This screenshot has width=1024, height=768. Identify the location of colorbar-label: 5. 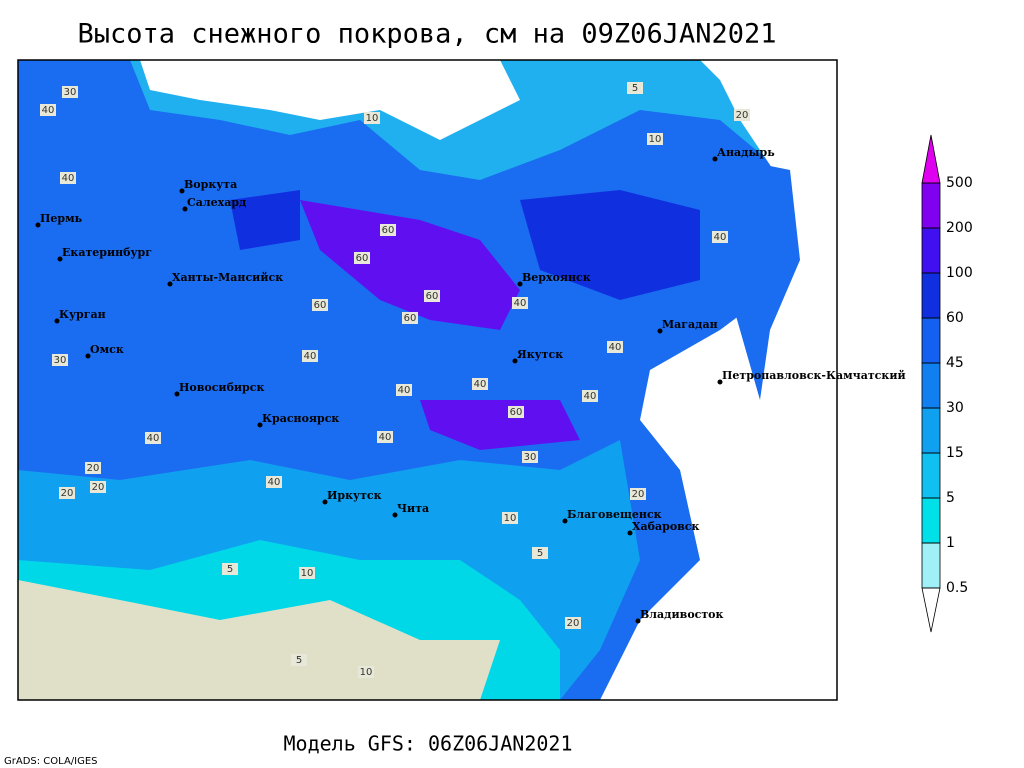
(950, 498).